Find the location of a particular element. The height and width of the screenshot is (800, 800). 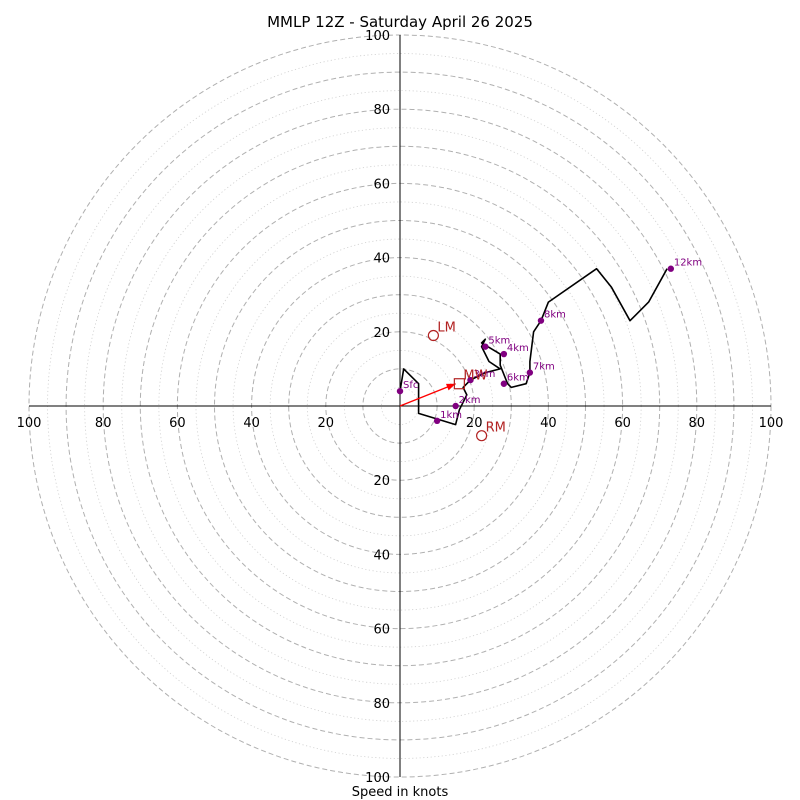

marker-rm is located at coordinates (482, 436).